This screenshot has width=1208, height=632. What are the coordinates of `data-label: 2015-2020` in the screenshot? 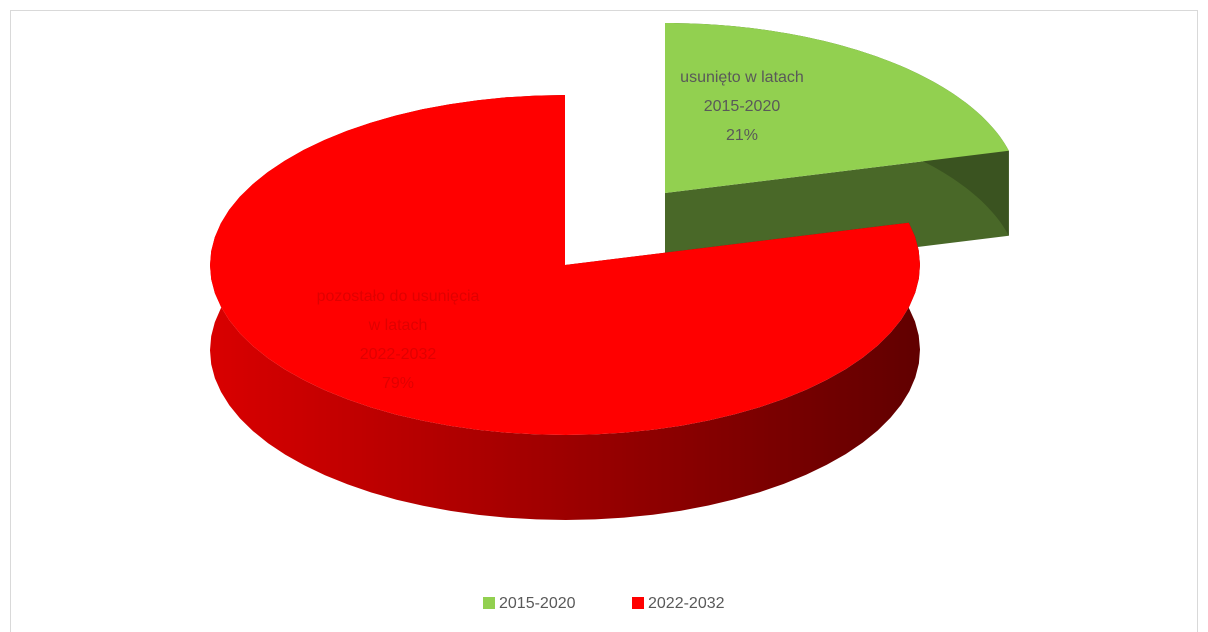 It's located at (742, 106).